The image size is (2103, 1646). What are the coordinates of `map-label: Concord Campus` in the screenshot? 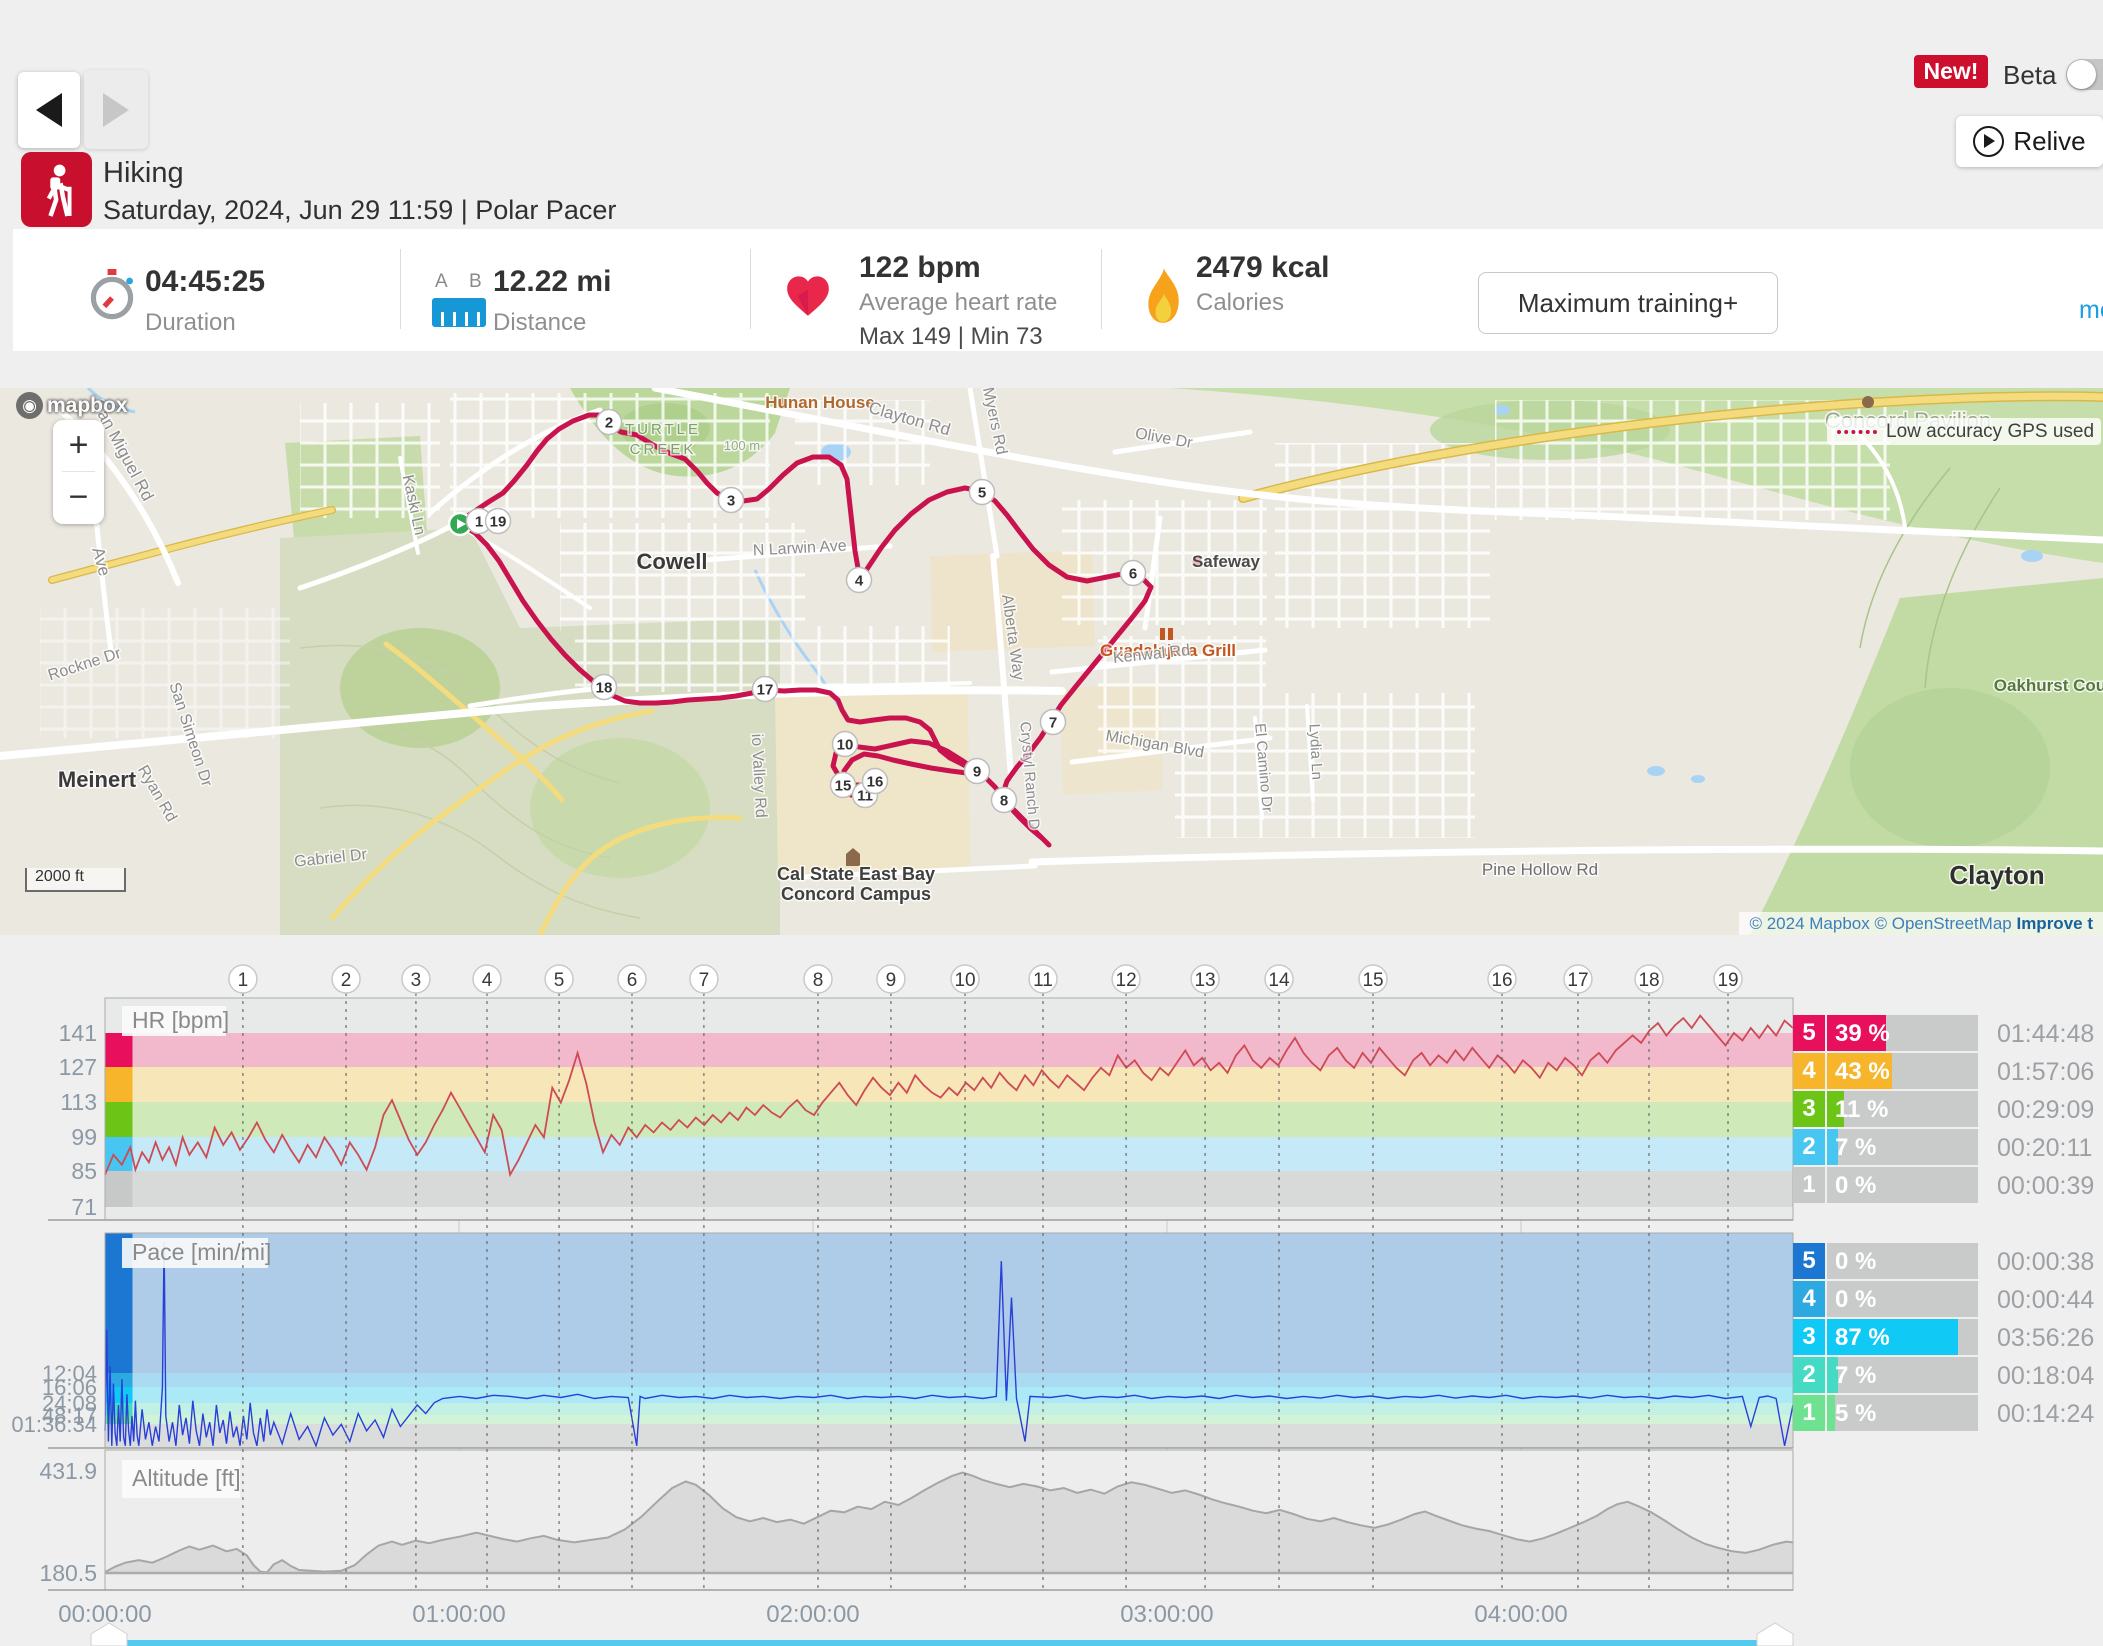 It's located at (856, 894).